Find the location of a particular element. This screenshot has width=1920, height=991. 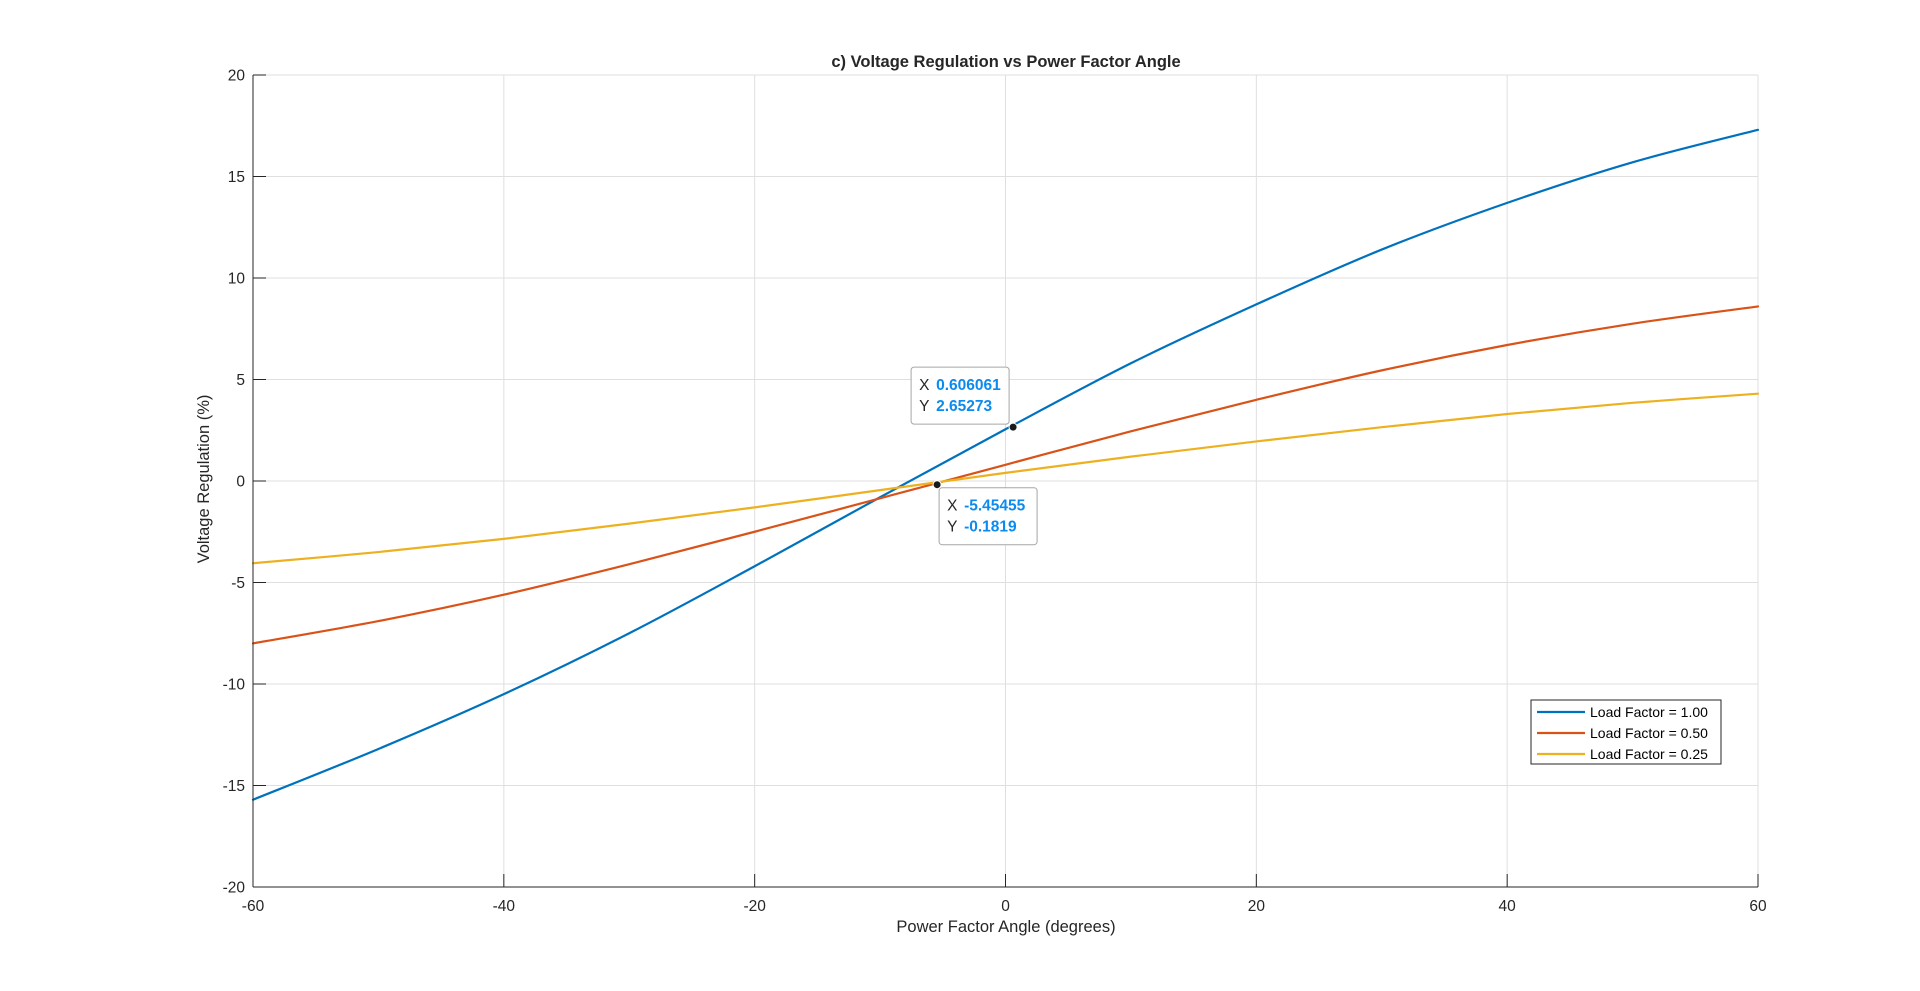

y-tick-label: 20 is located at coordinates (237, 76).